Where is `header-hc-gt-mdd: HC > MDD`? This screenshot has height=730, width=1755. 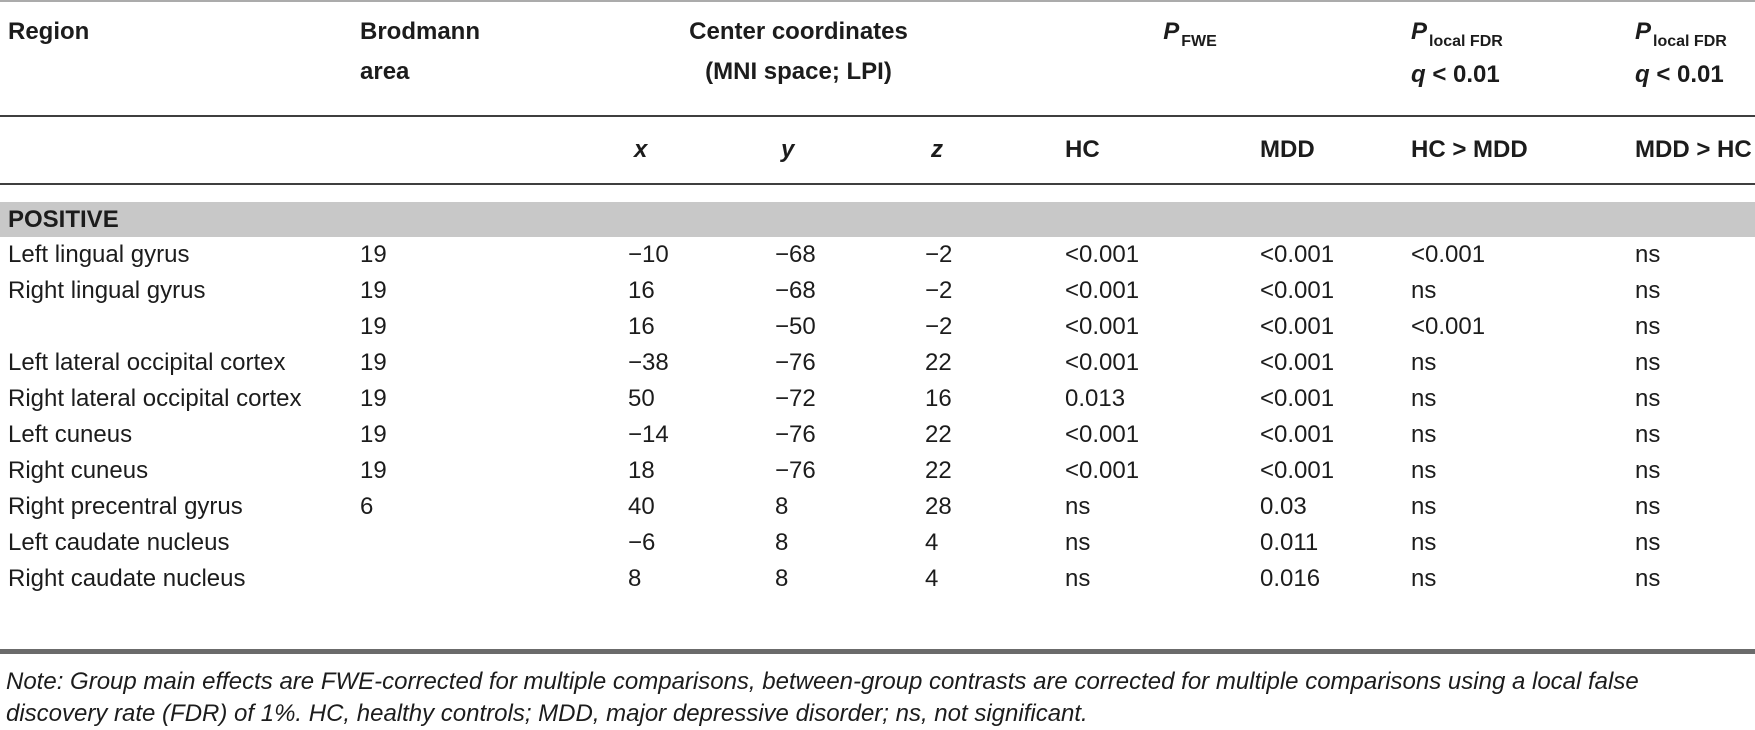 header-hc-gt-mdd: HC > MDD is located at coordinates (1523, 150).